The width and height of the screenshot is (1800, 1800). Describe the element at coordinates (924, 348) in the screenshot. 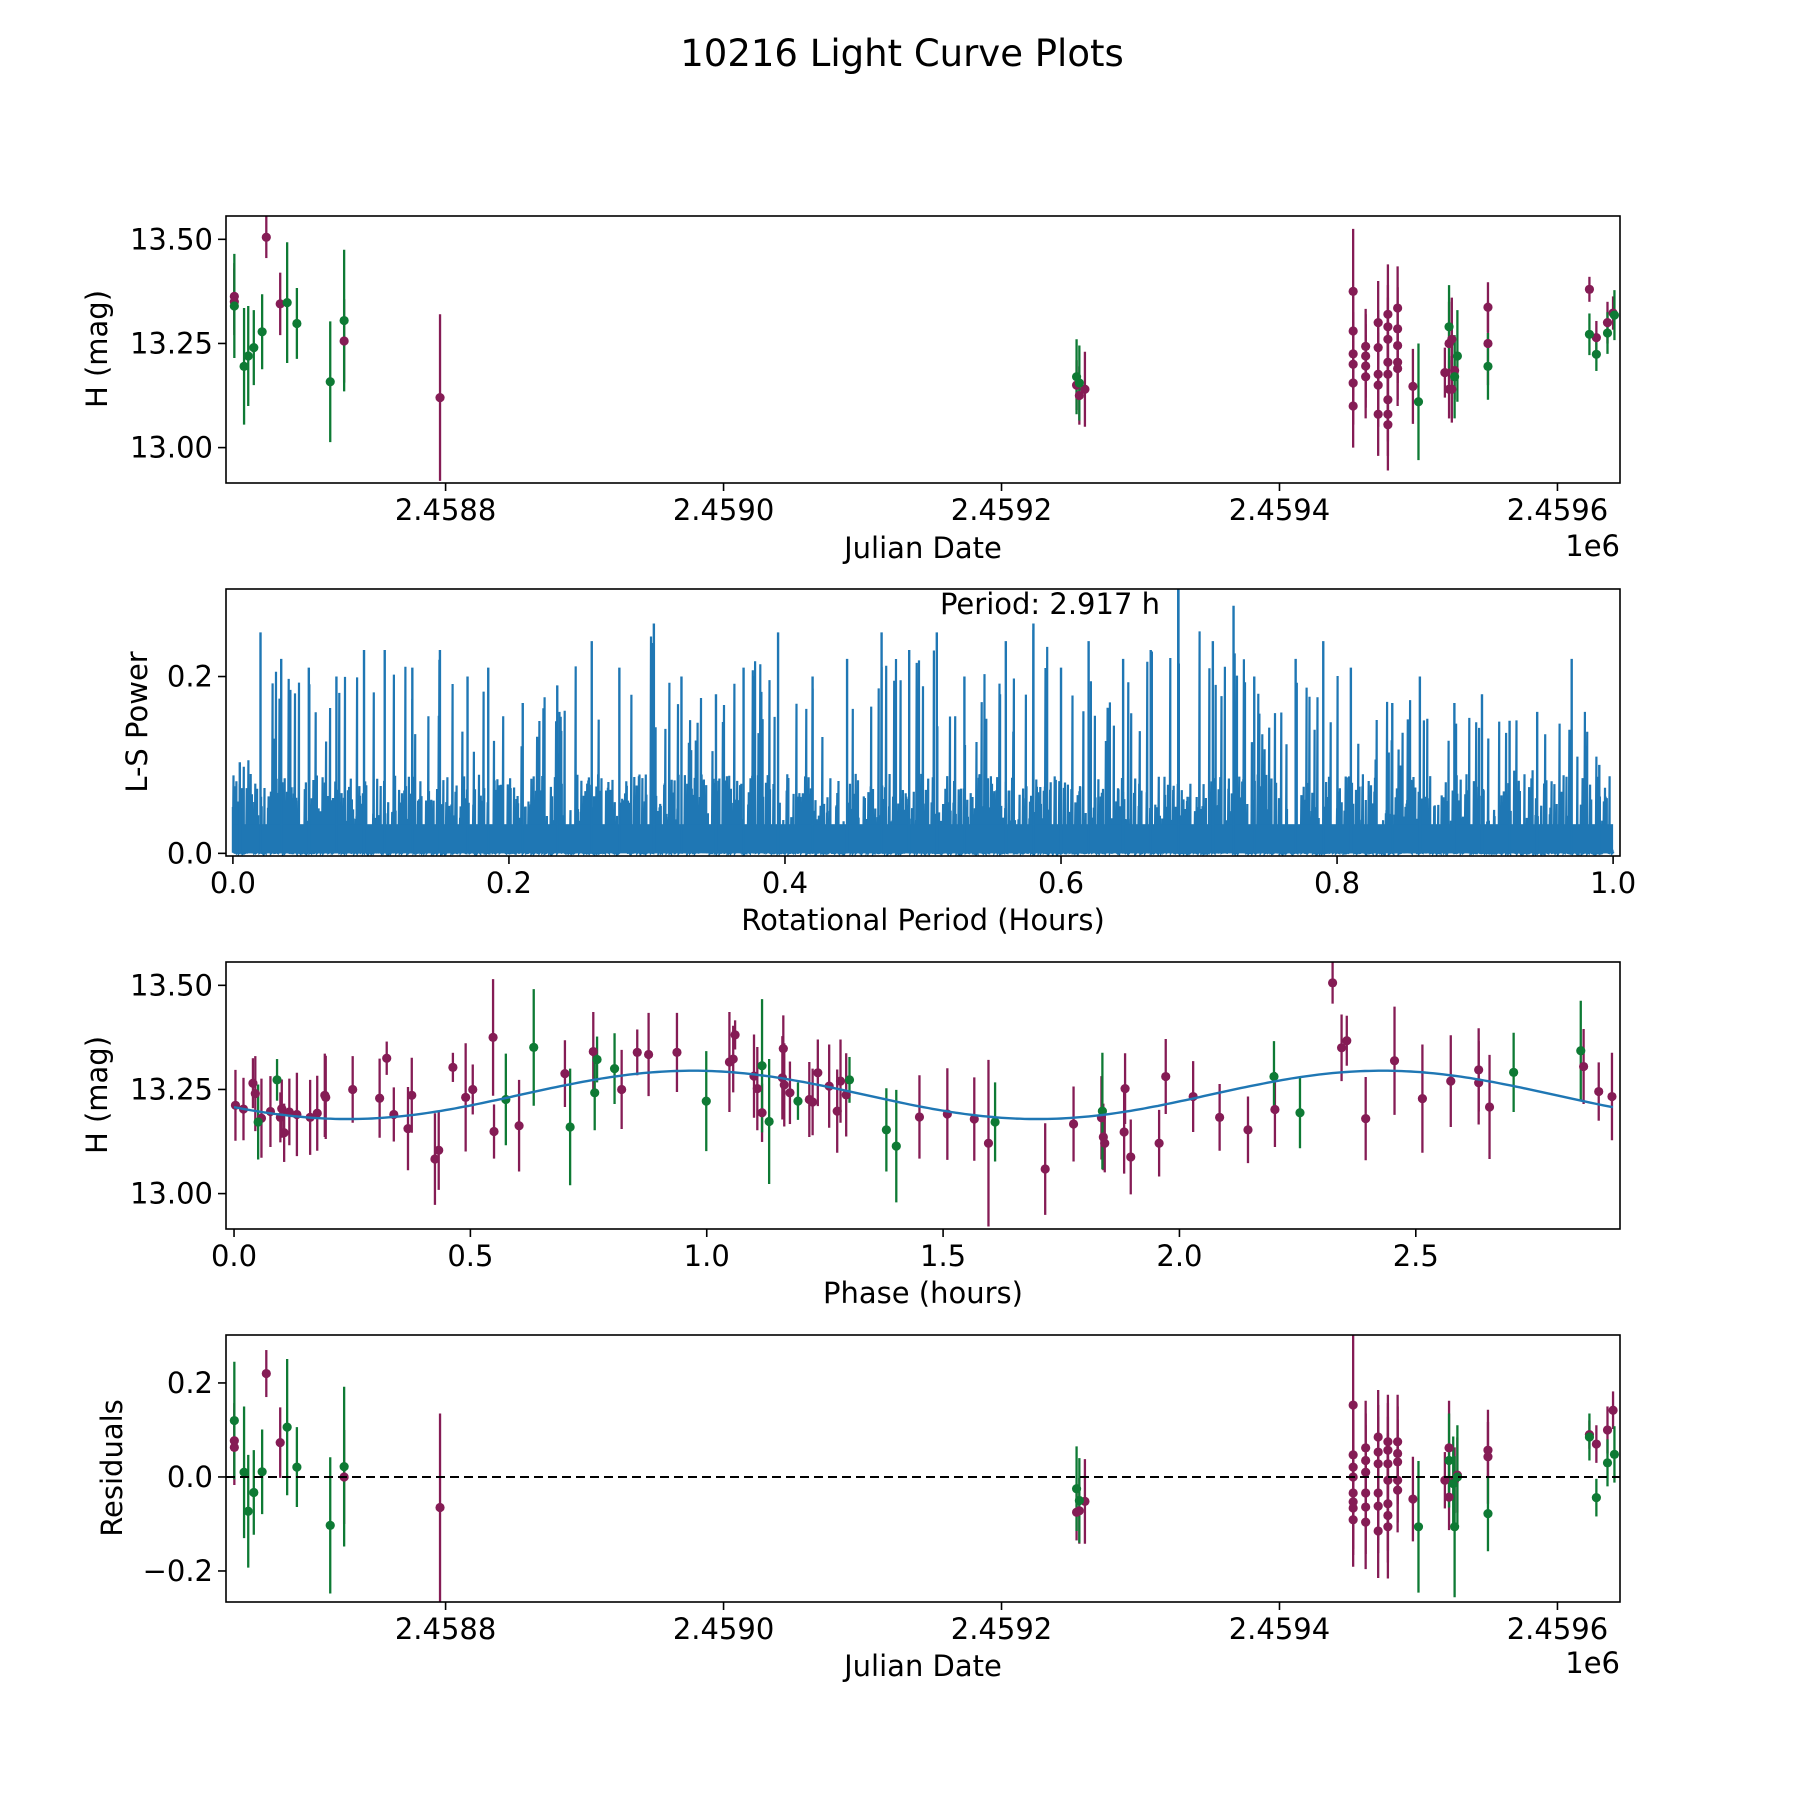

I see `lightcurve-plot-area` at that location.